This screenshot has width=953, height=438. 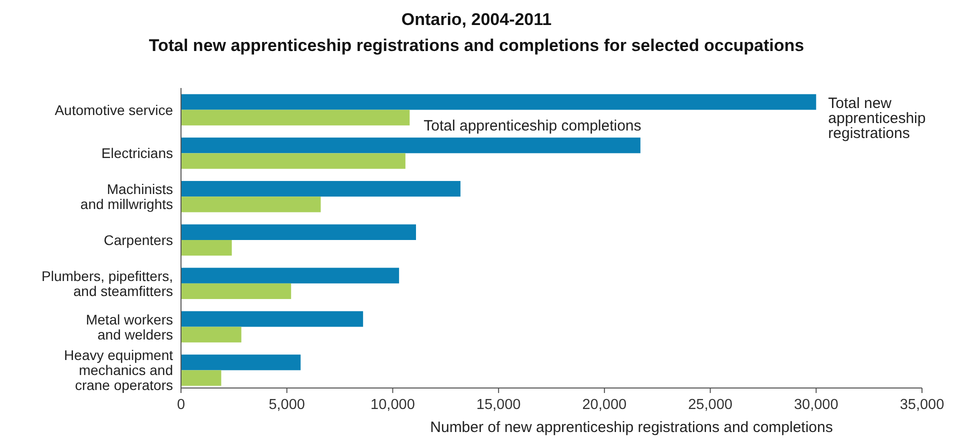 What do you see at coordinates (533, 125) in the screenshot?
I see `series-label: Total apprenticeship completions` at bounding box center [533, 125].